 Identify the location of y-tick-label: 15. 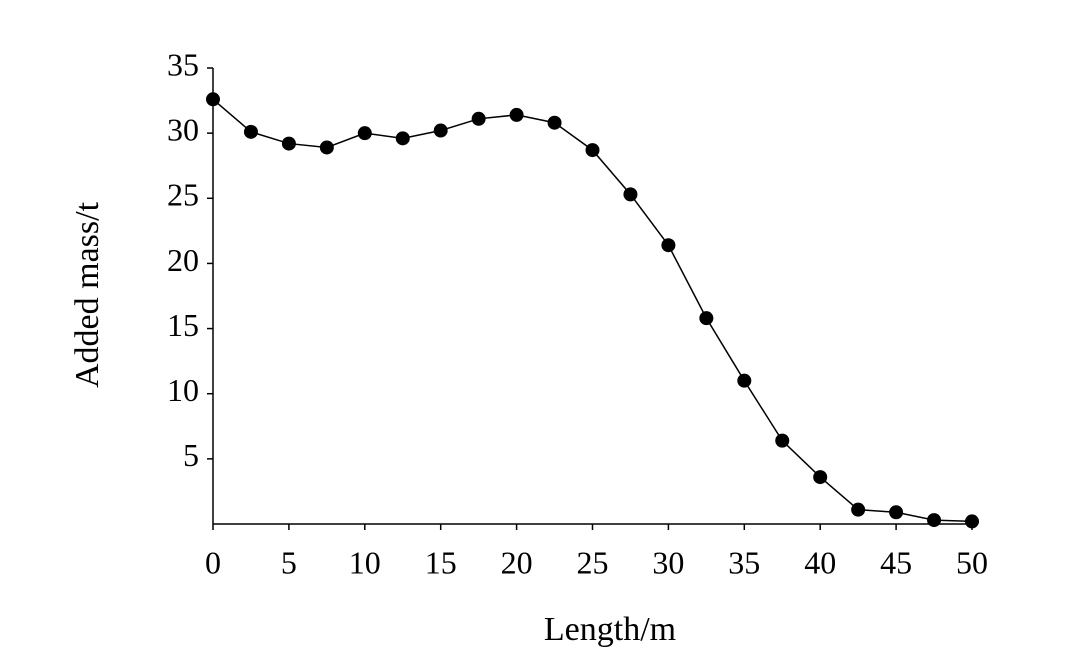
(183, 325).